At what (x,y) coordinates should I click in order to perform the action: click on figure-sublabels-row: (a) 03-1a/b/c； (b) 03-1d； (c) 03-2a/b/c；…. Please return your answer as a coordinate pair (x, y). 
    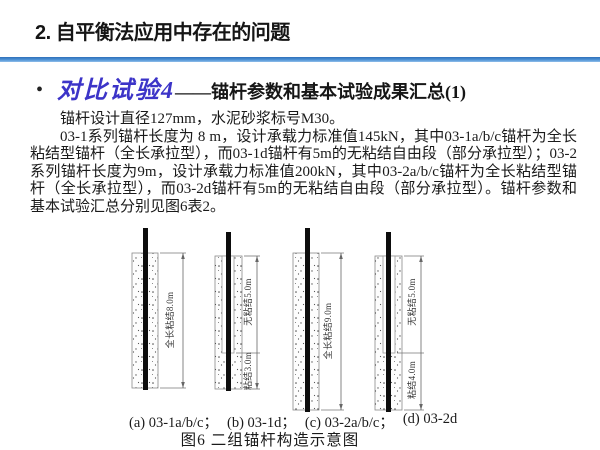
    Looking at the image, I should click on (293, 421).